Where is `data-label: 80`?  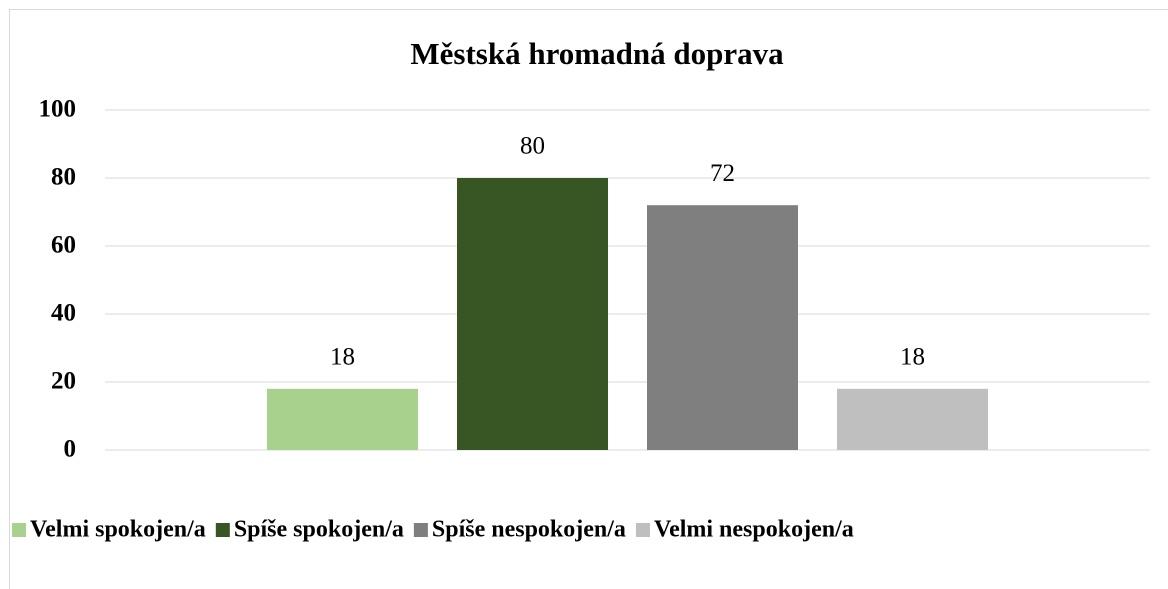 data-label: 80 is located at coordinates (532, 146).